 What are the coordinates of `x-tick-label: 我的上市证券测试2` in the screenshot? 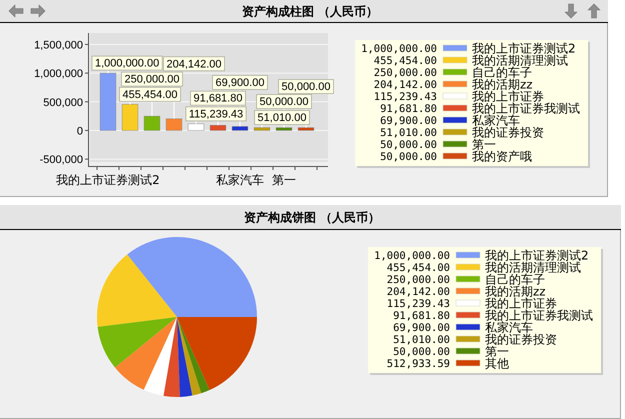 It's located at (108, 180).